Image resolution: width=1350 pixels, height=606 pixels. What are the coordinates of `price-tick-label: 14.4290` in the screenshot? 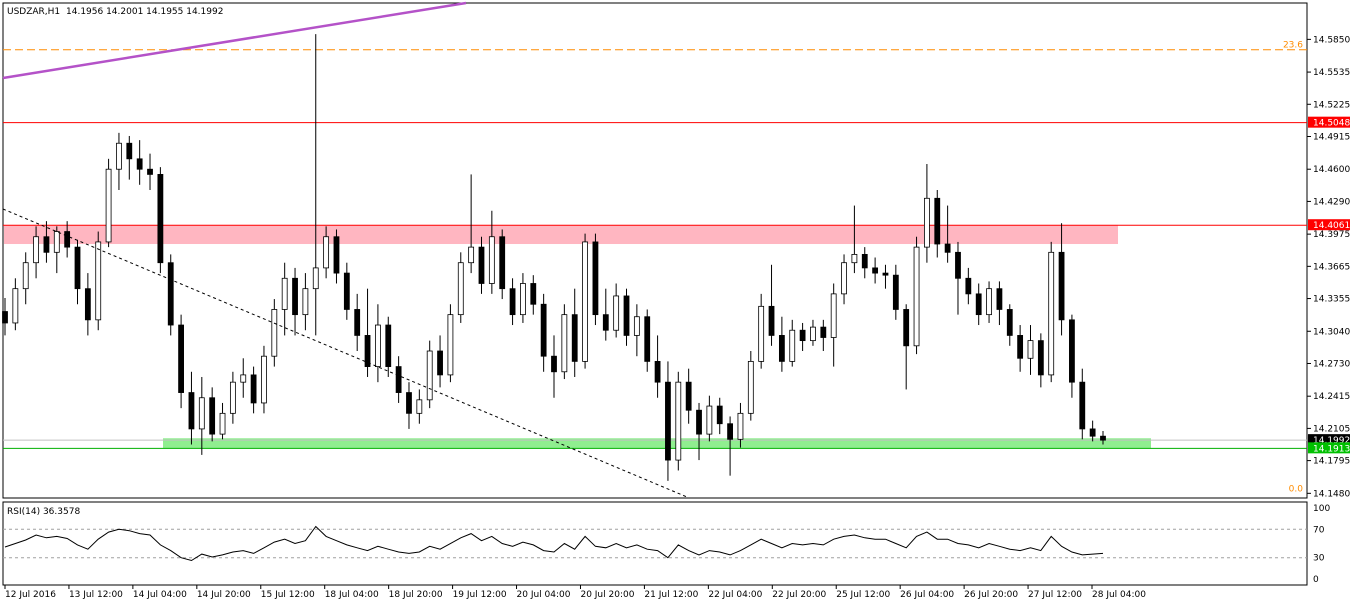 It's located at (1331, 202).